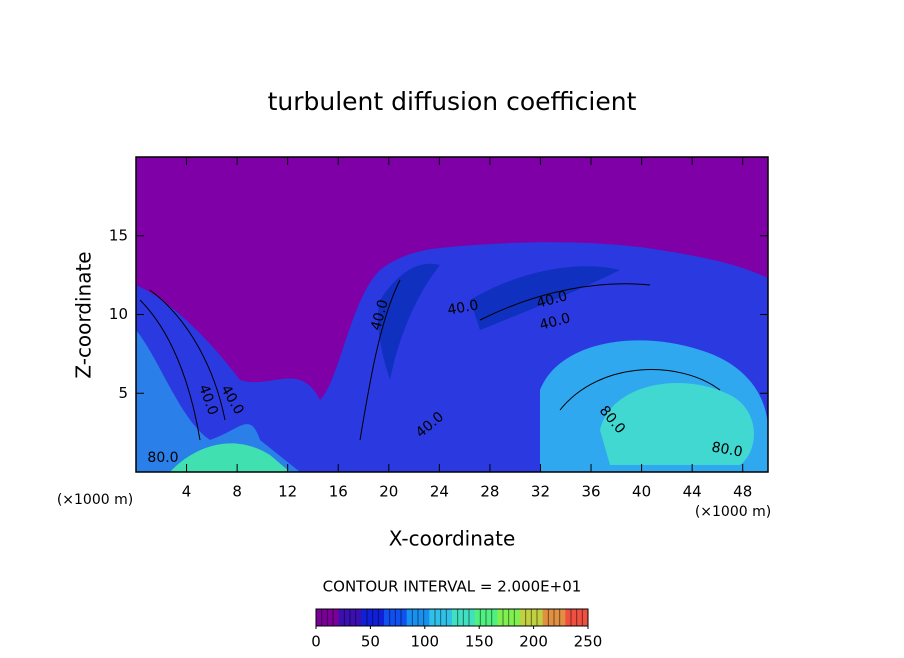 This screenshot has height=658, width=904. What do you see at coordinates (370, 642) in the screenshot?
I see `colorbar-tick-label: 50` at bounding box center [370, 642].